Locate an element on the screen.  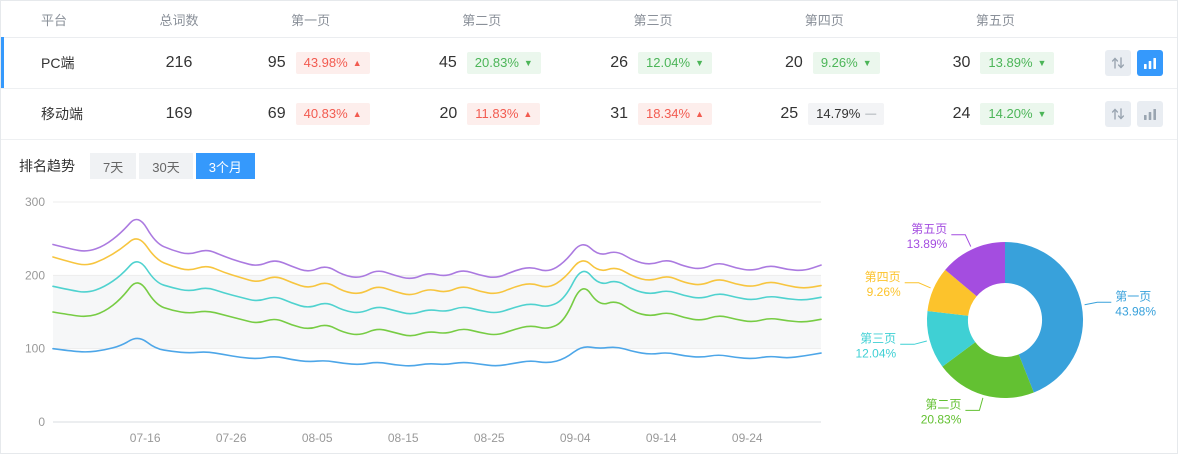
header-platform: 平台 is located at coordinates (54, 20).